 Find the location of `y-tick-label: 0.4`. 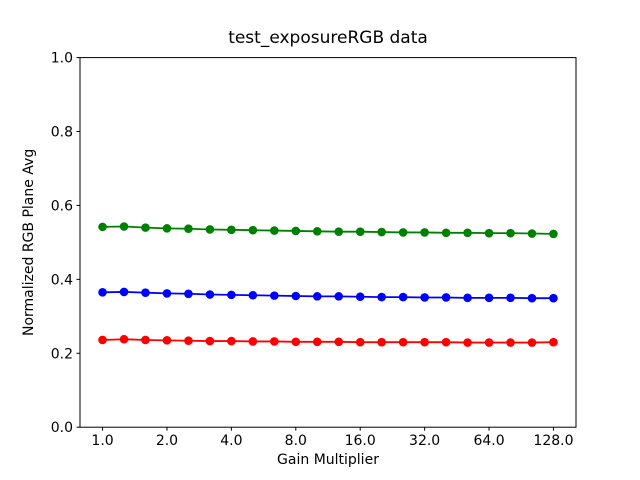

y-tick-label: 0.4 is located at coordinates (62, 280).